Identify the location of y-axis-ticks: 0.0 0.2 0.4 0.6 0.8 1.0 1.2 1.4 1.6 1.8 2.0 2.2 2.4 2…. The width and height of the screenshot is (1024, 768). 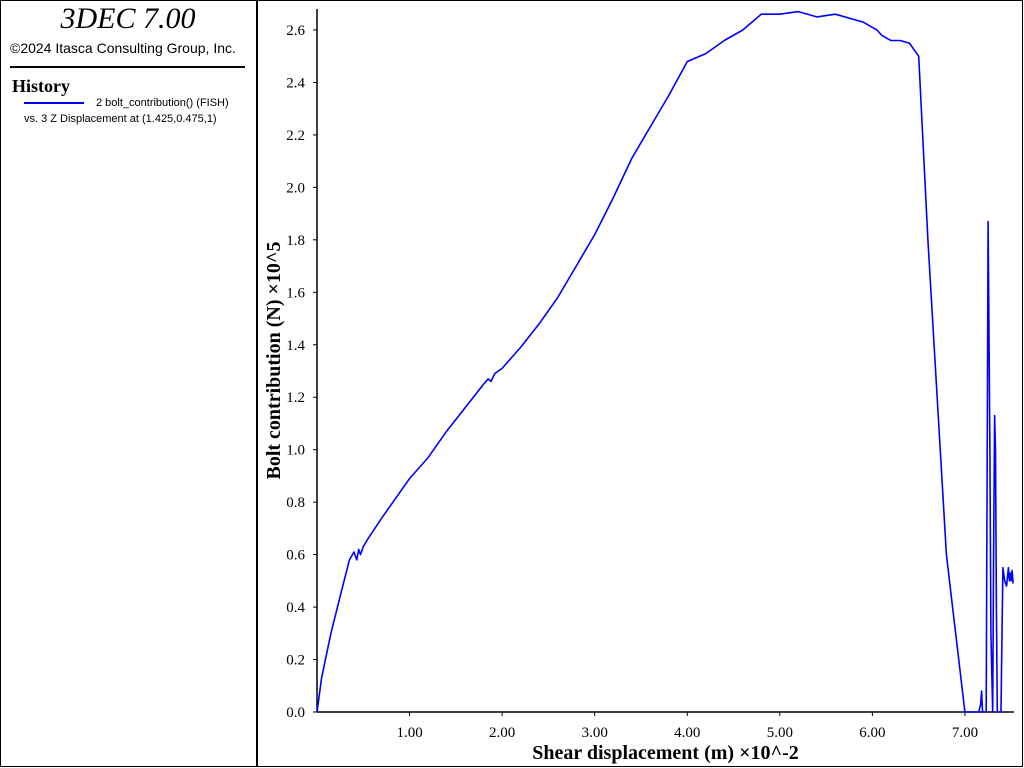
(301, 372).